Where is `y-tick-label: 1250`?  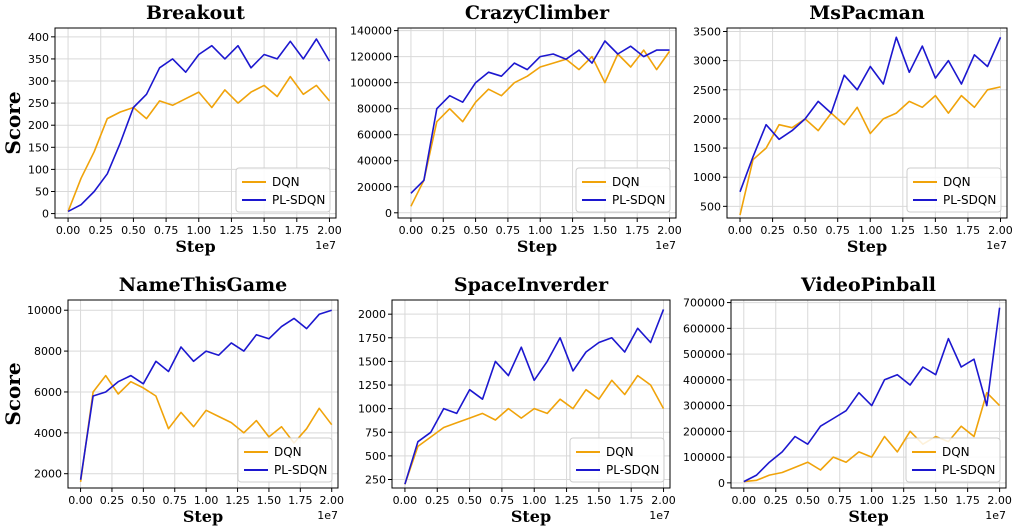 y-tick-label: 1250 is located at coordinates (372, 385).